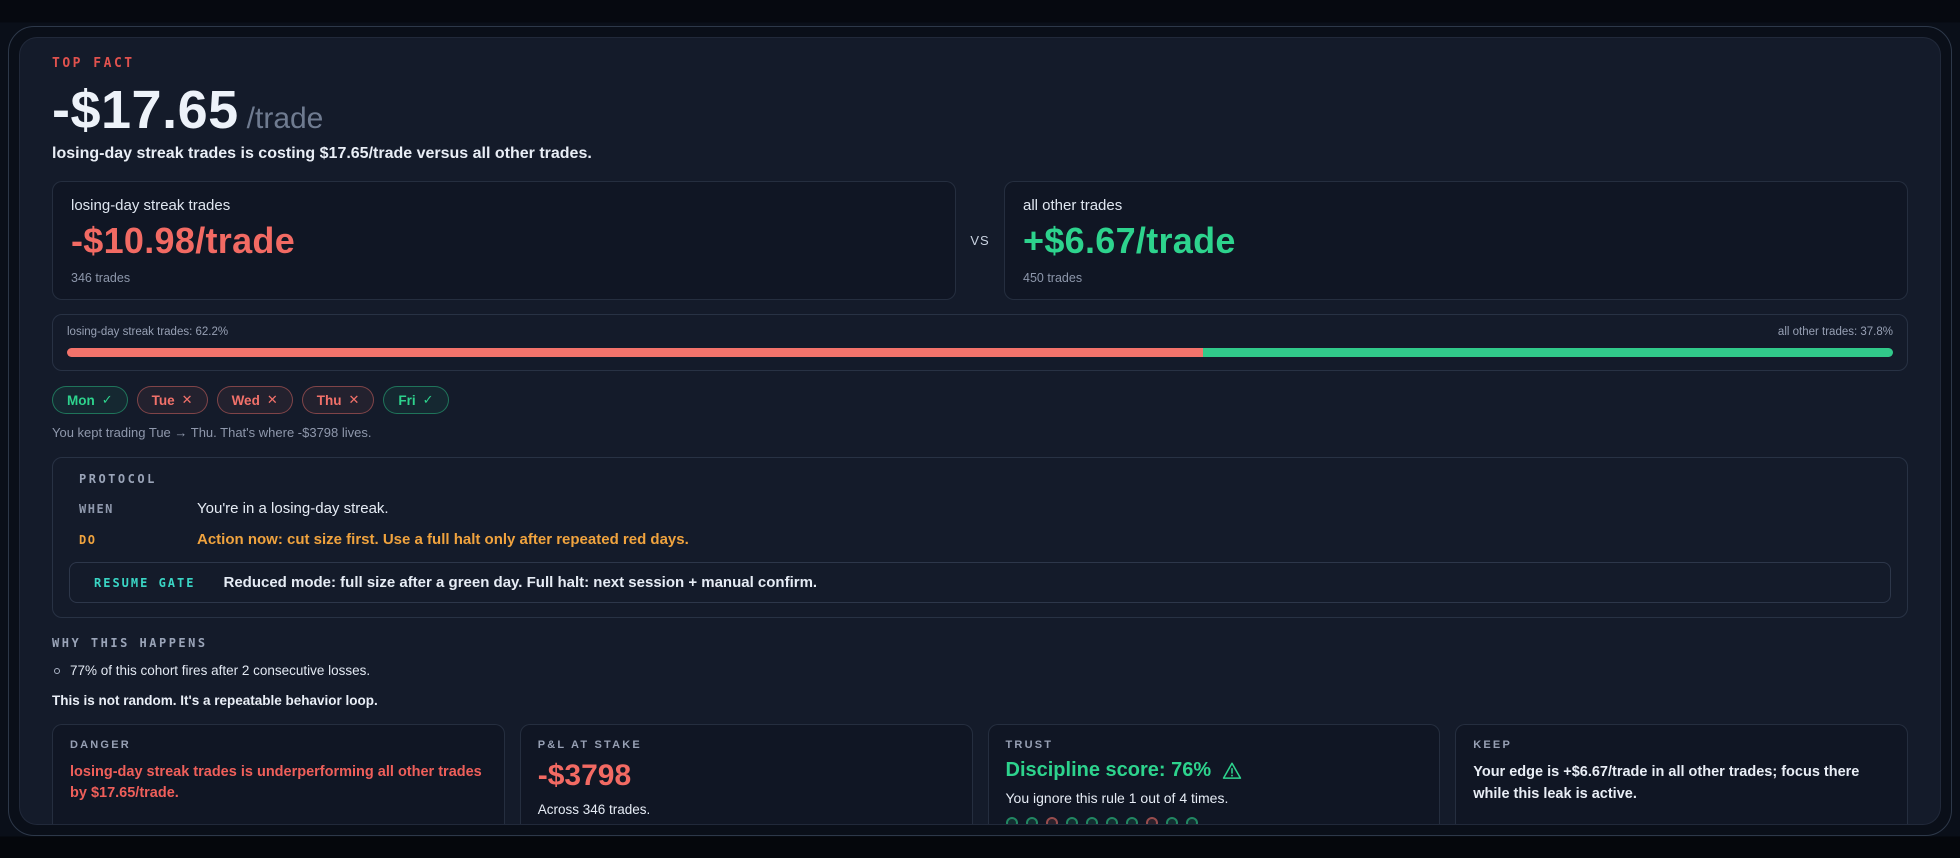  What do you see at coordinates (88, 540) in the screenshot?
I see `protocol-do-key: DO` at bounding box center [88, 540].